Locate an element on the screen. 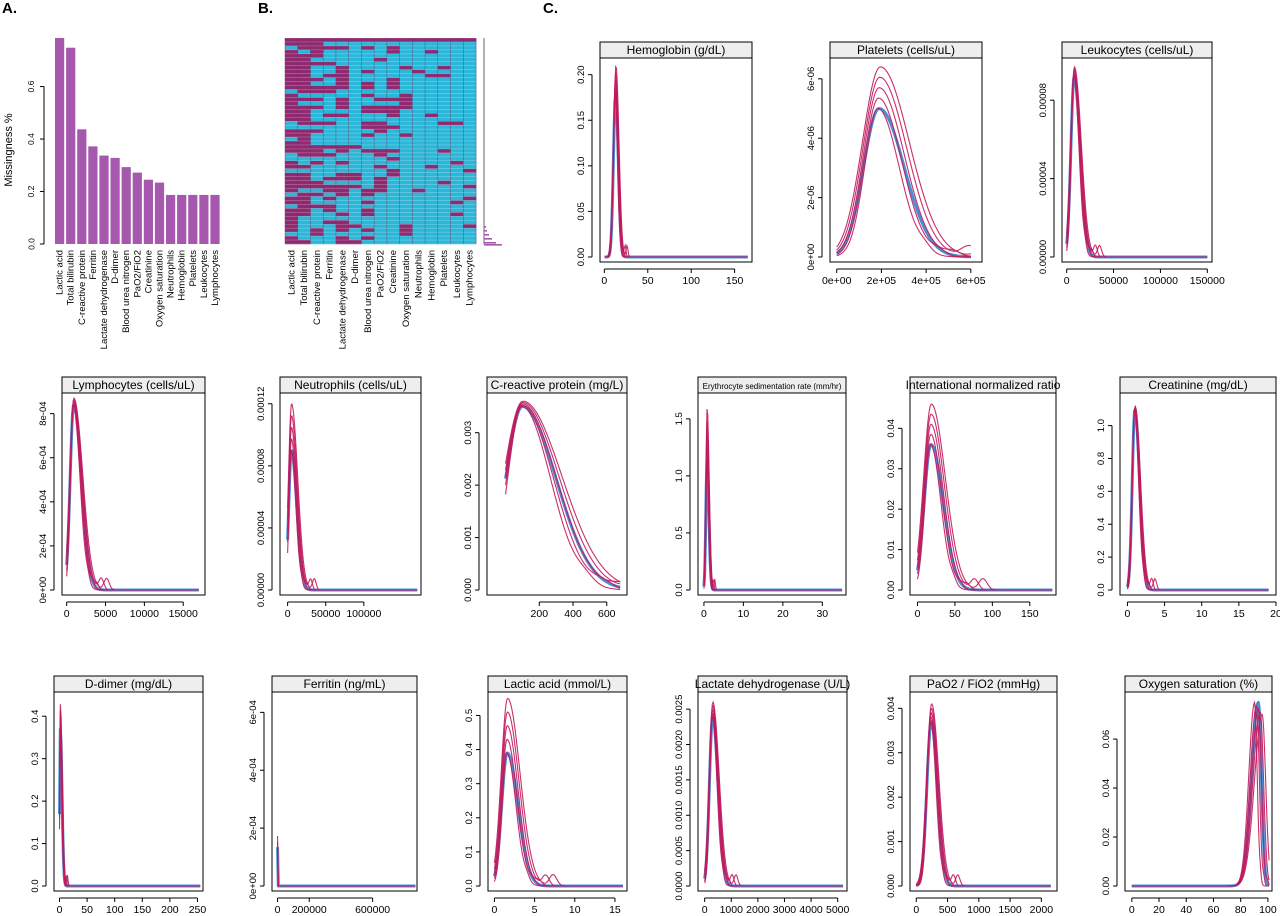  y-tick-label: 0.0025 is located at coordinates (679, 709).